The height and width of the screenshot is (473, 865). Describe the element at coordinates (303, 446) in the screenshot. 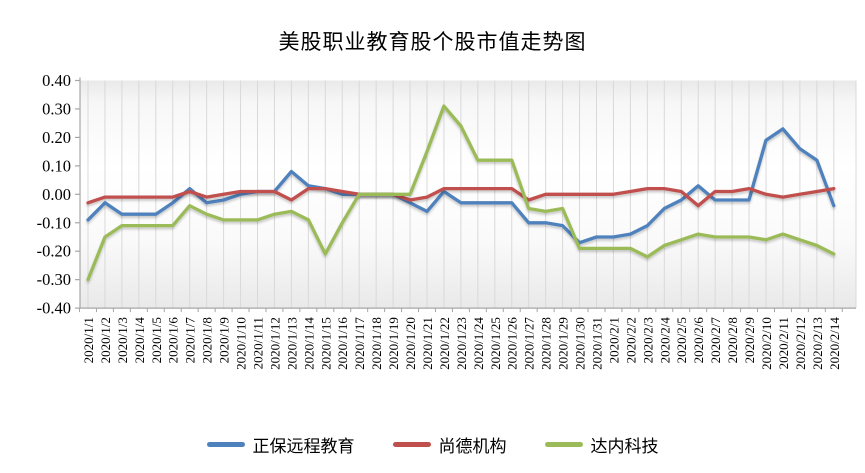

I see `legend-label: 正保远程教育` at that location.